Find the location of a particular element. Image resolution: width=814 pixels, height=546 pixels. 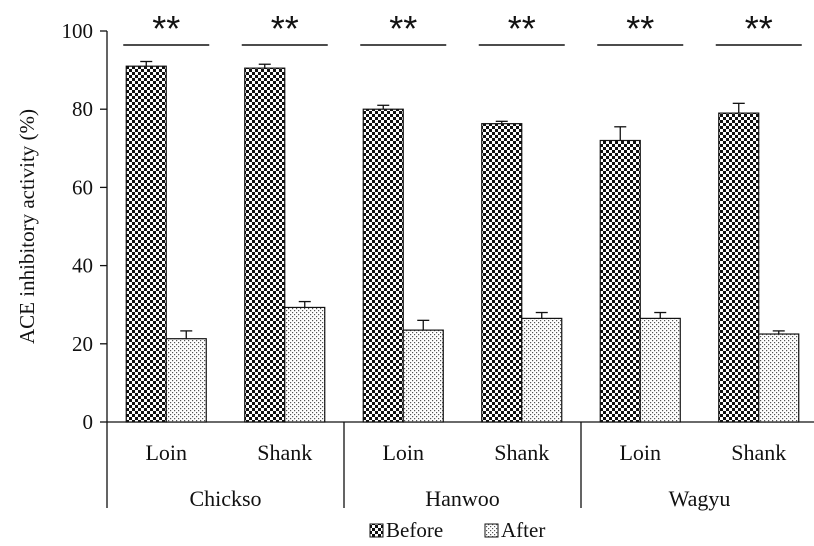

legend-label-before: Before is located at coordinates (414, 530).